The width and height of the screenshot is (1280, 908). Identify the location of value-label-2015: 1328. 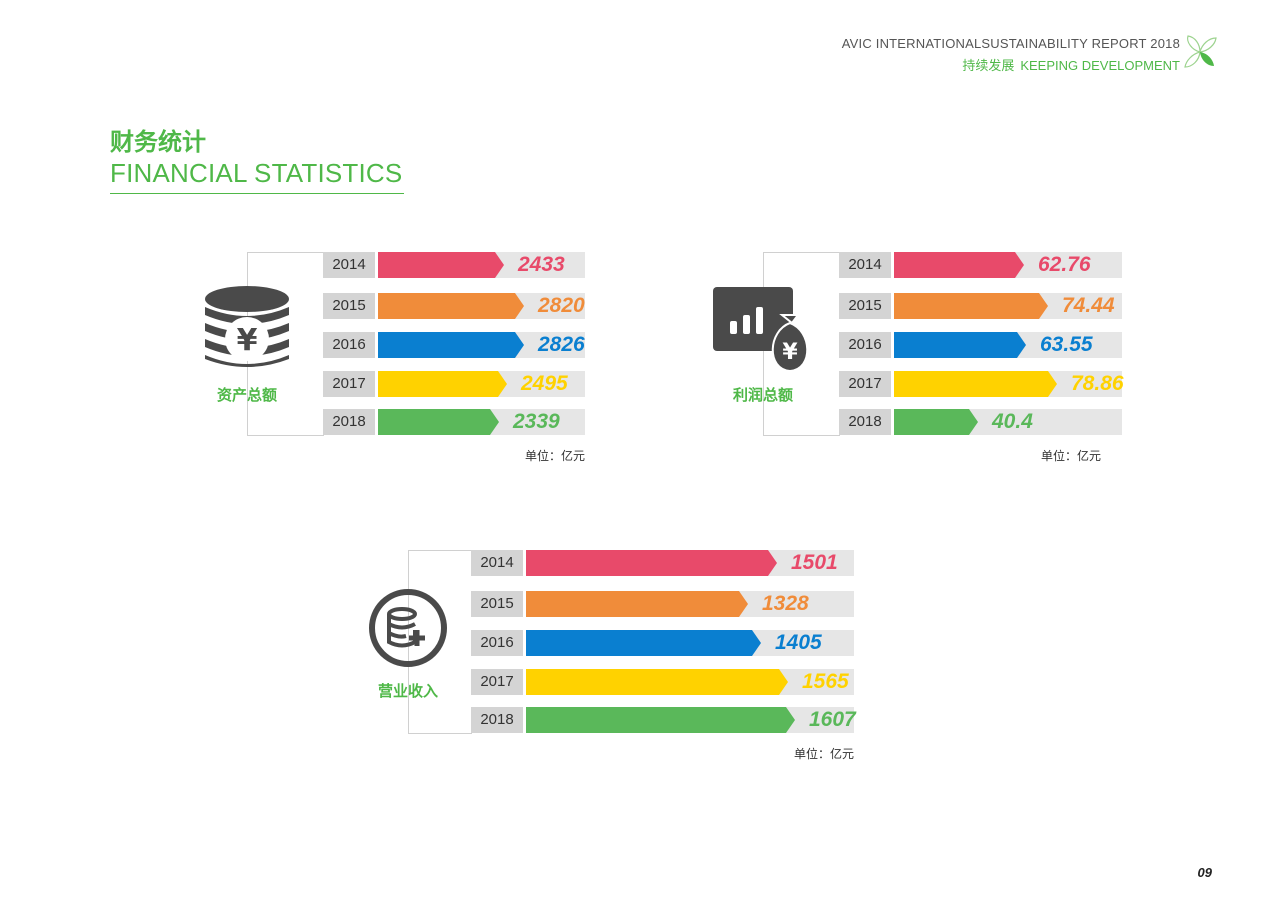
(785, 603).